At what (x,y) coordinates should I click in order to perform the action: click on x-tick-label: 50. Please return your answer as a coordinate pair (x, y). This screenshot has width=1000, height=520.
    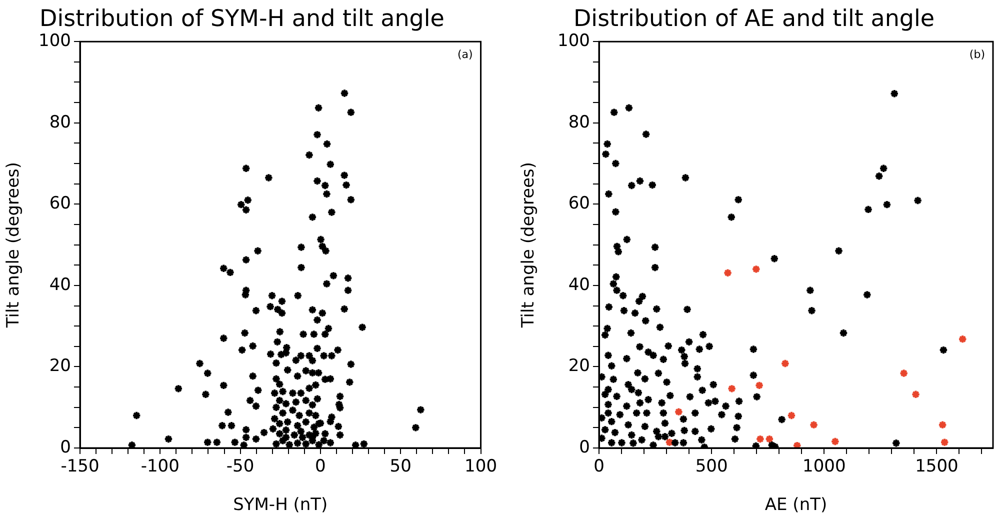
    Looking at the image, I should click on (401, 466).